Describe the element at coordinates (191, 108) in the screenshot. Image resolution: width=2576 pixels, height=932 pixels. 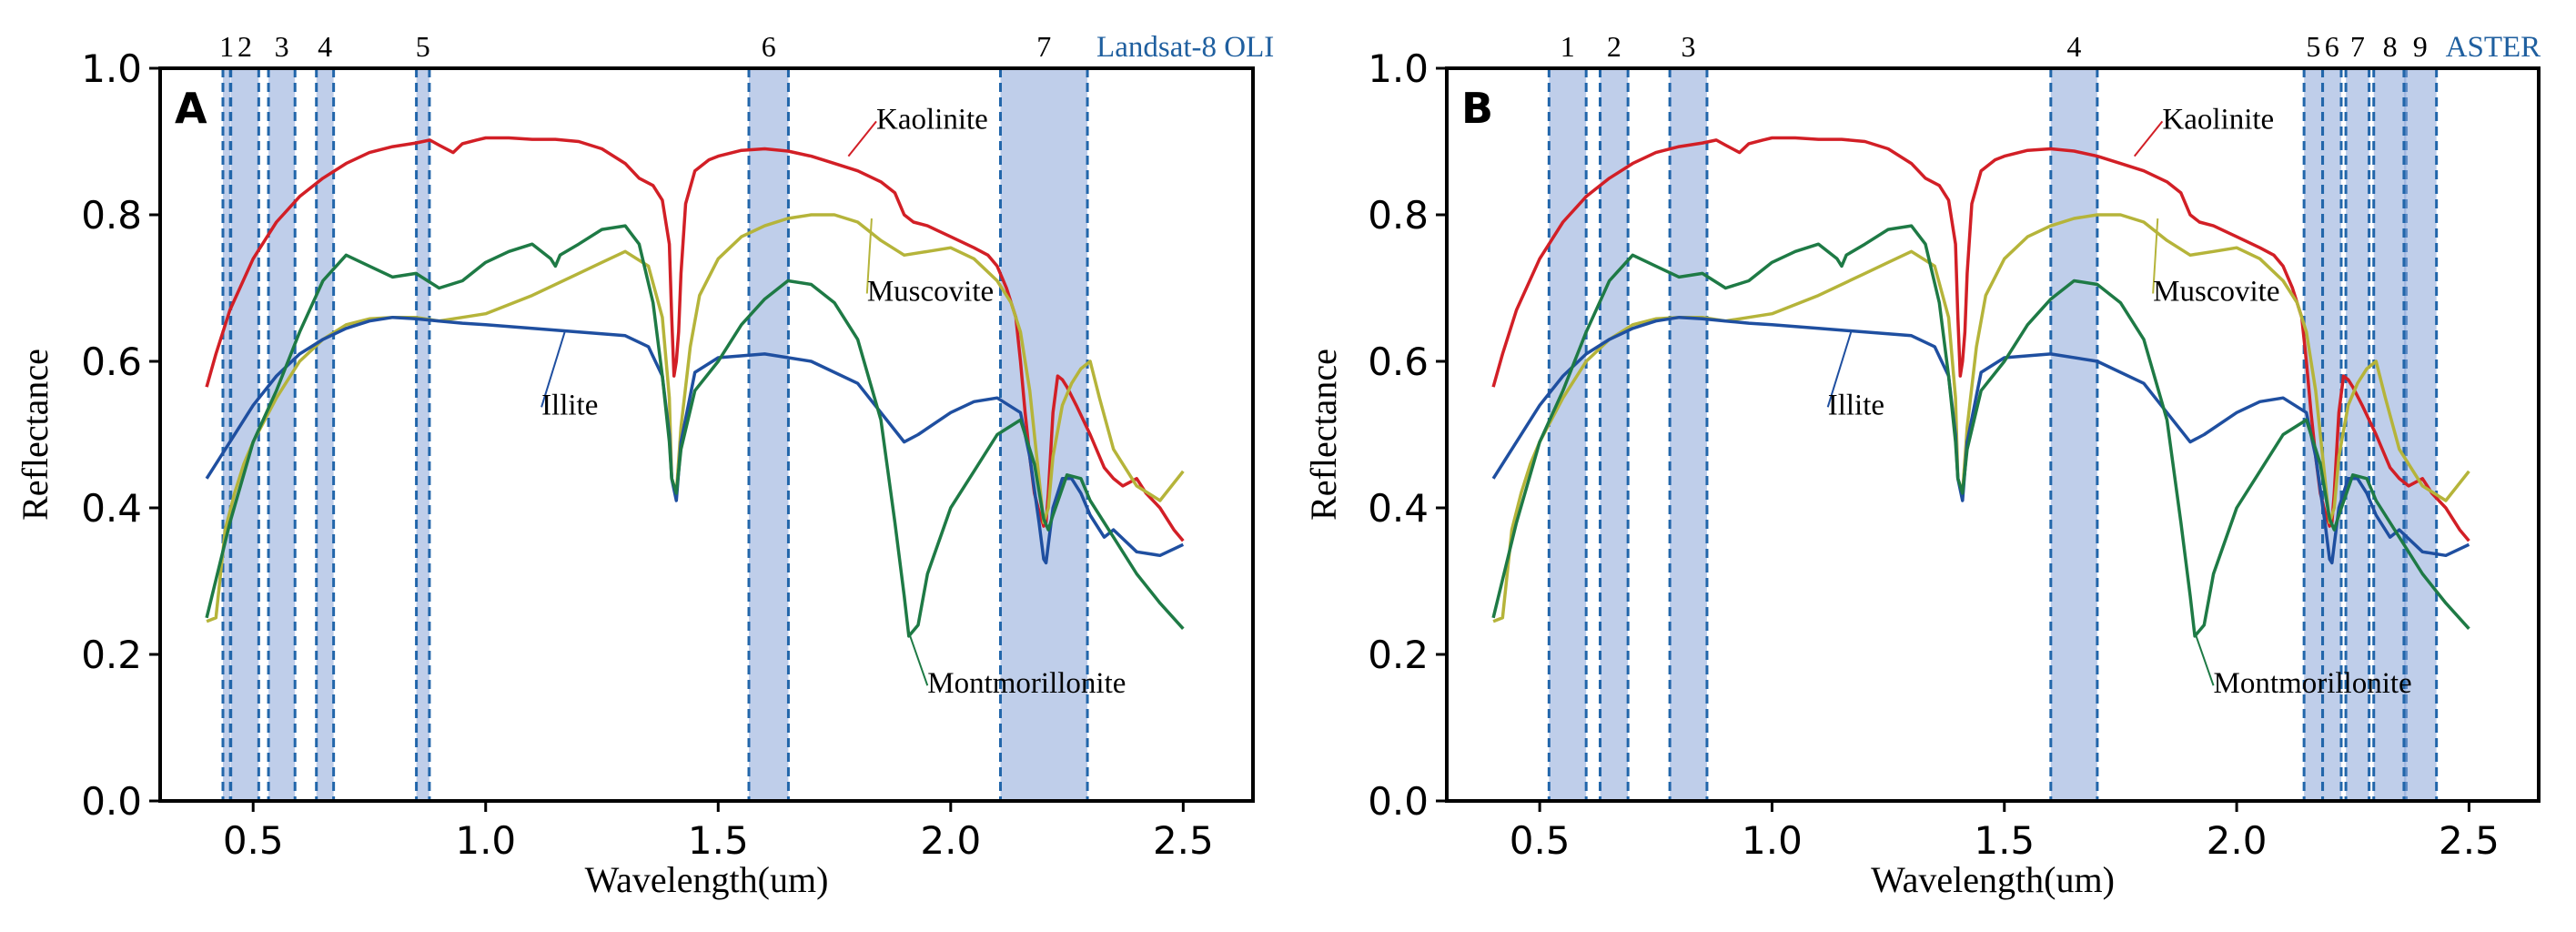
I see `panel-letter: A` at that location.